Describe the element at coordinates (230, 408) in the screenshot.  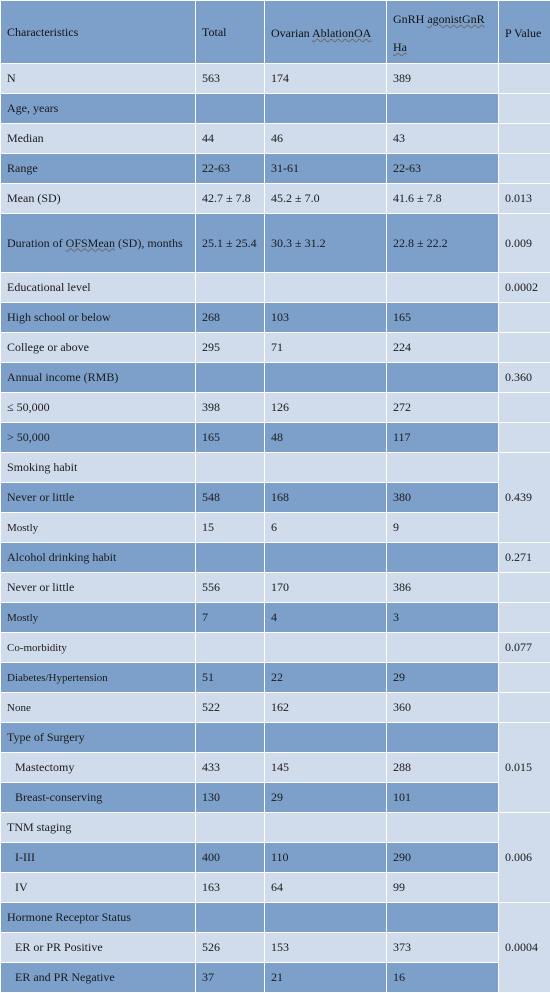
I see `cell-total: 398` at that location.